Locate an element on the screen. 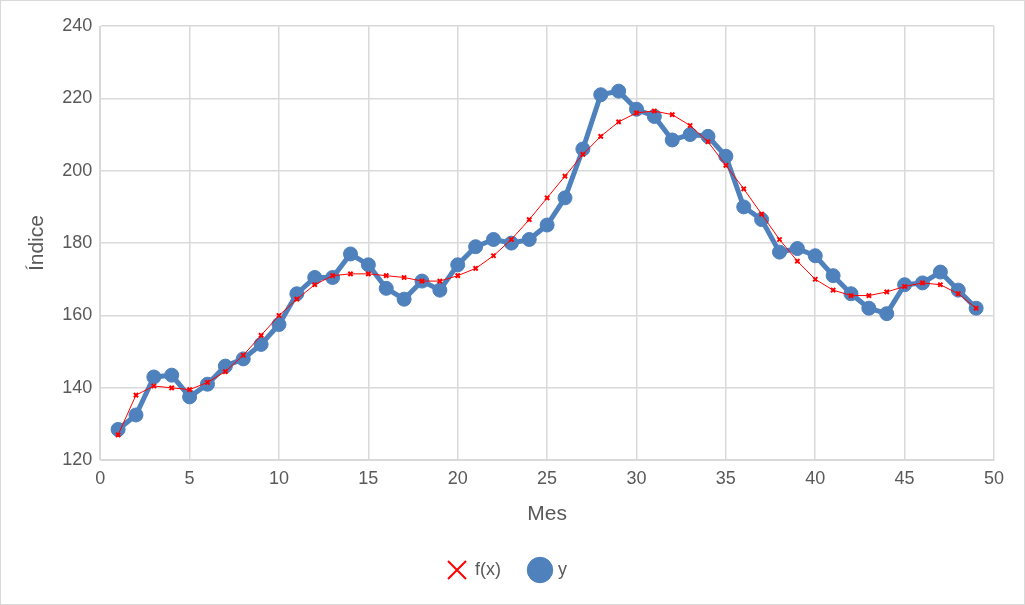 The width and height of the screenshot is (1025, 605). x-tick-label: 30 is located at coordinates (636, 477).